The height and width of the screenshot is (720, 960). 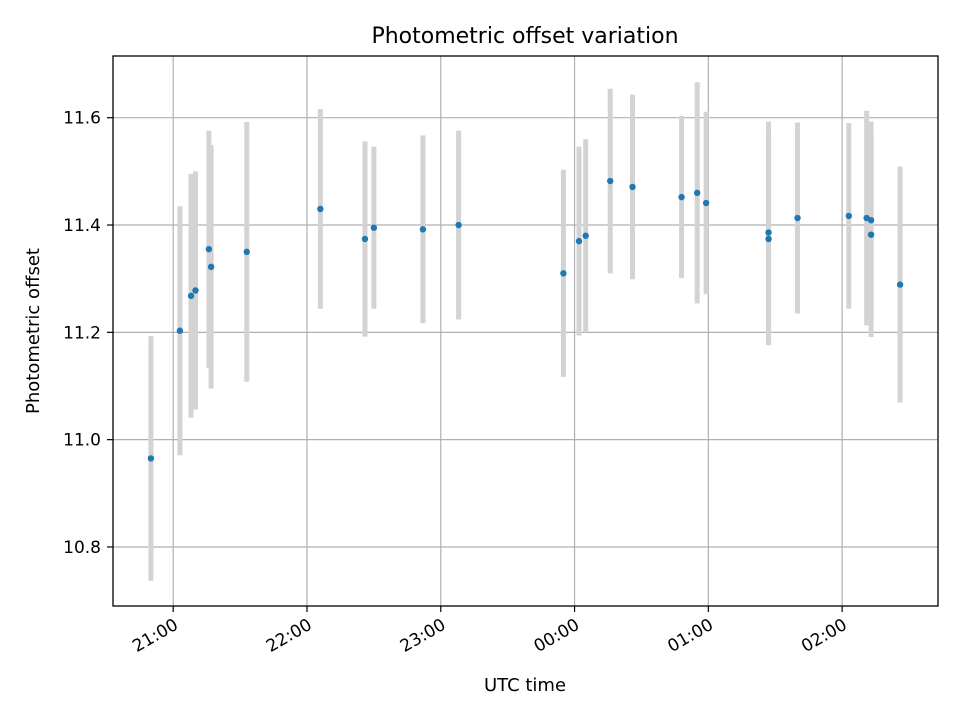 What do you see at coordinates (524, 36) in the screenshot?
I see `chart-title: Photometric offset variation` at bounding box center [524, 36].